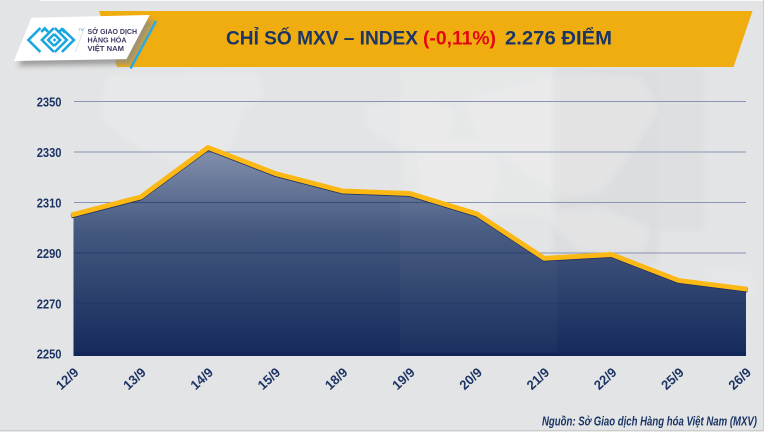  I want to click on svg-text: 2.276 ĐIỂM, so click(558, 38).